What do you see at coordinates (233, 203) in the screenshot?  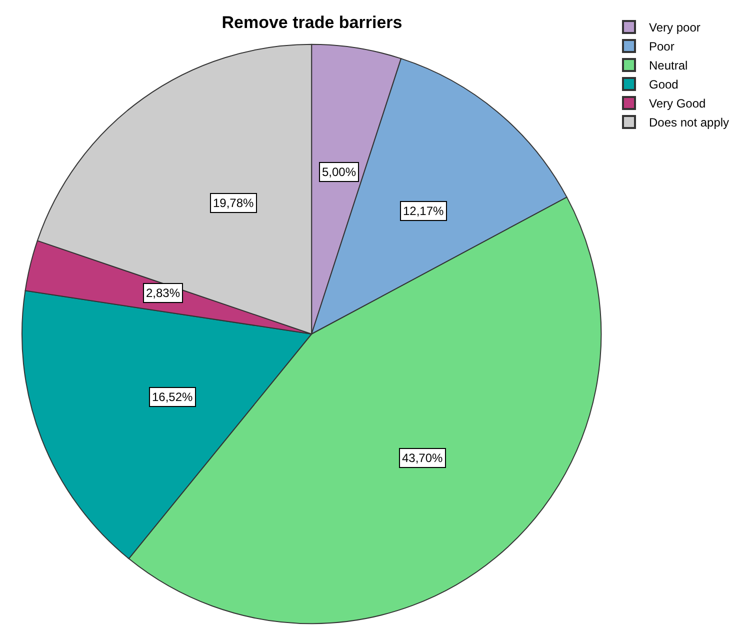 I see `data-label: 19,78%` at bounding box center [233, 203].